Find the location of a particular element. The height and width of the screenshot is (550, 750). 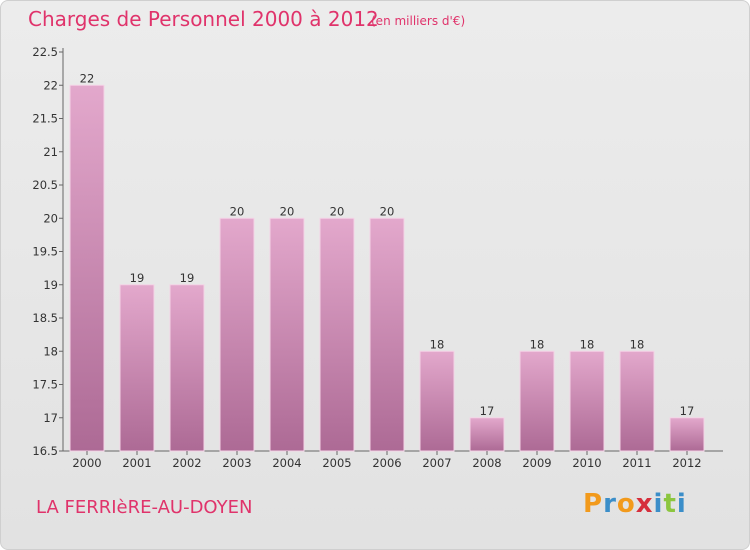

x-tick-label: 2003 is located at coordinates (236, 463).